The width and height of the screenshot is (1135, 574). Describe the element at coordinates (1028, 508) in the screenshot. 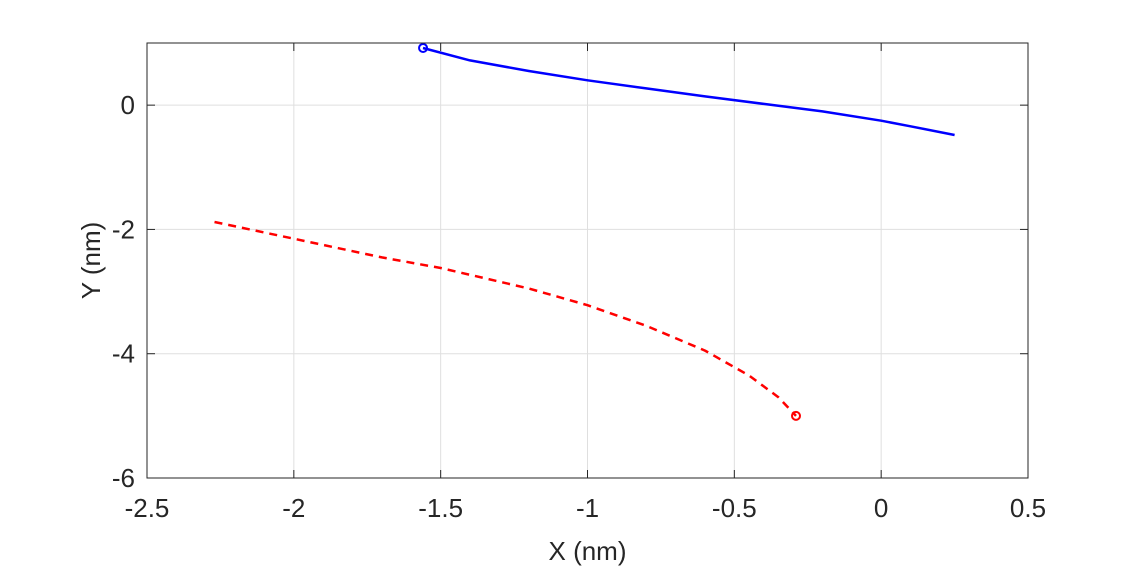

I see `x-tick-label: 0.5` at that location.